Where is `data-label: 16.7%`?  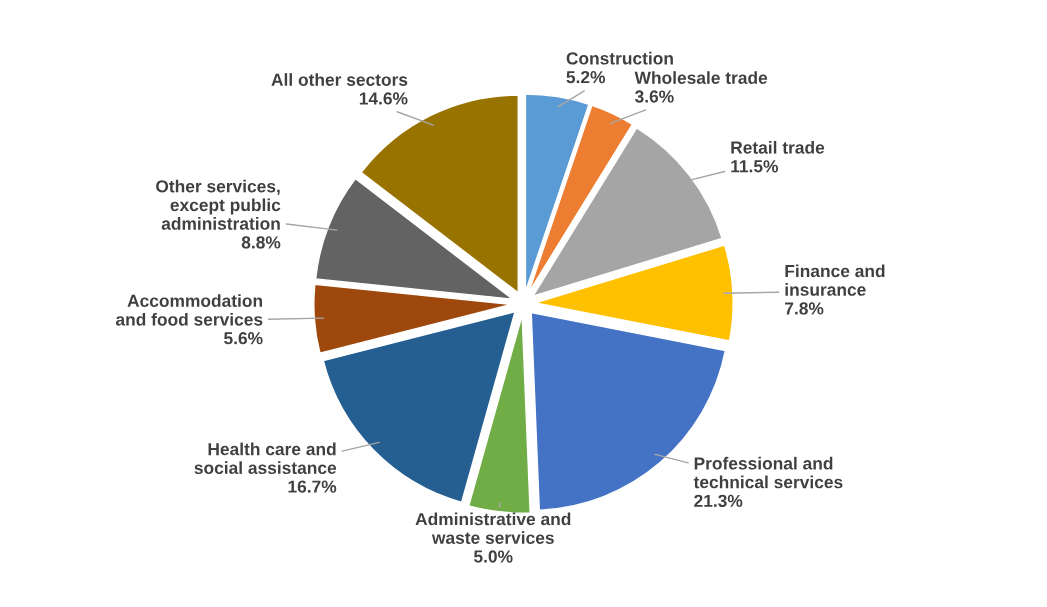
data-label: 16.7% is located at coordinates (312, 486).